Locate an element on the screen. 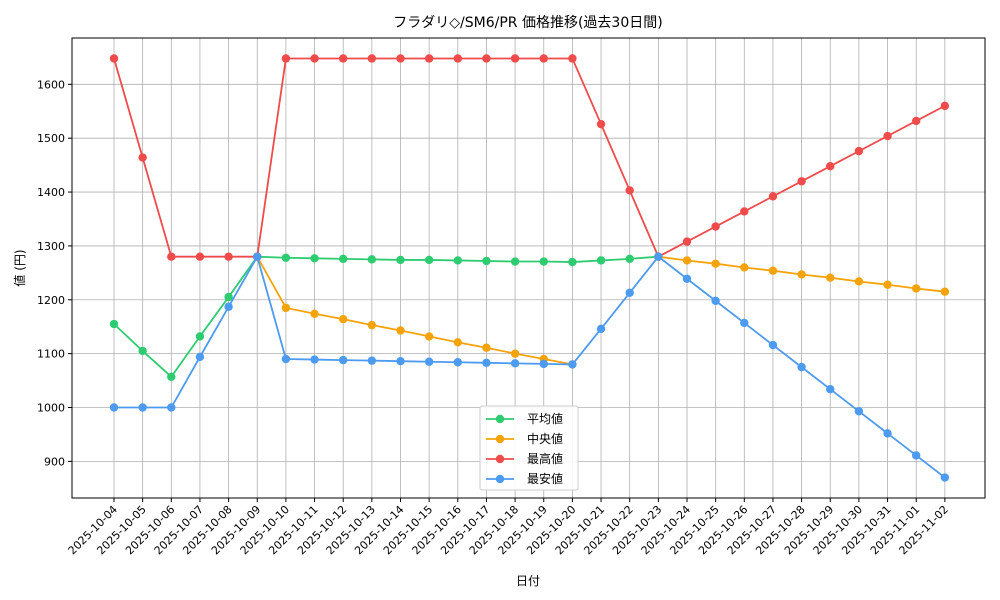 Image resolution: width=1000 pixels, height=600 pixels. y-tick-label: 1000 is located at coordinates (51, 408).